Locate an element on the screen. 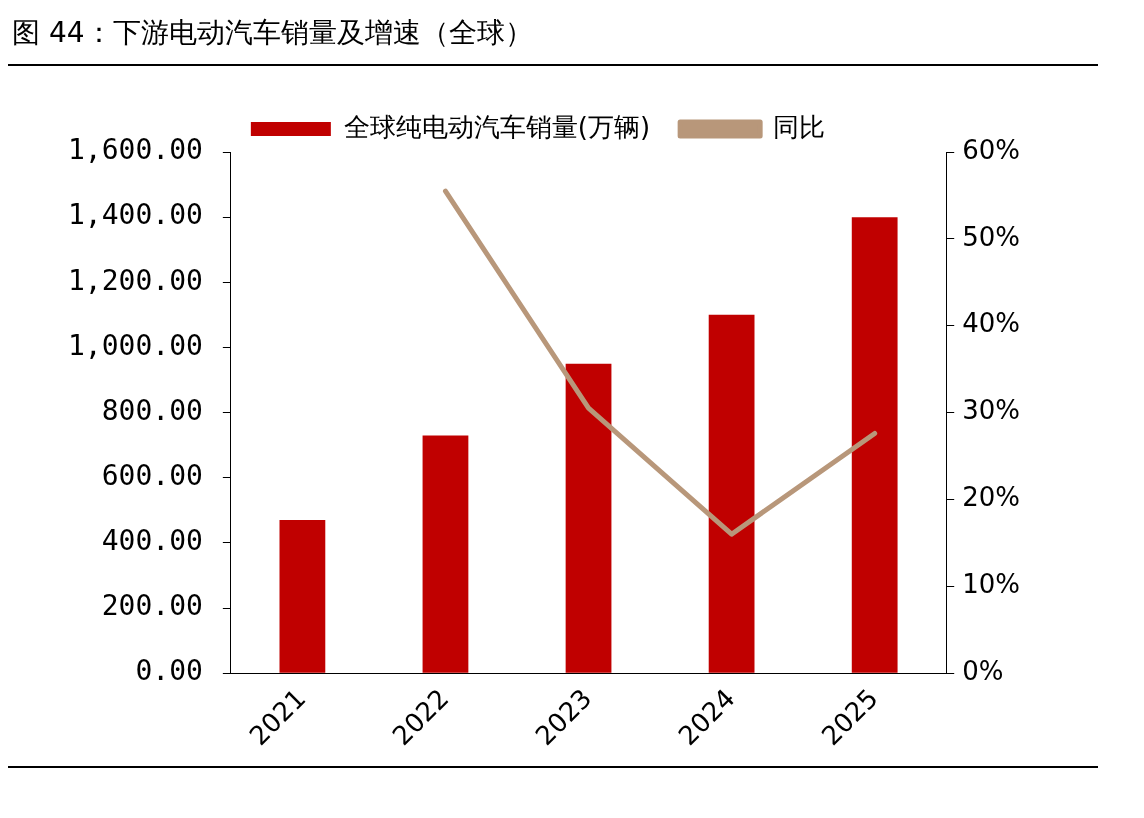 This screenshot has height=818, width=1144. y-tick-label: 0.00 is located at coordinates (169, 671).